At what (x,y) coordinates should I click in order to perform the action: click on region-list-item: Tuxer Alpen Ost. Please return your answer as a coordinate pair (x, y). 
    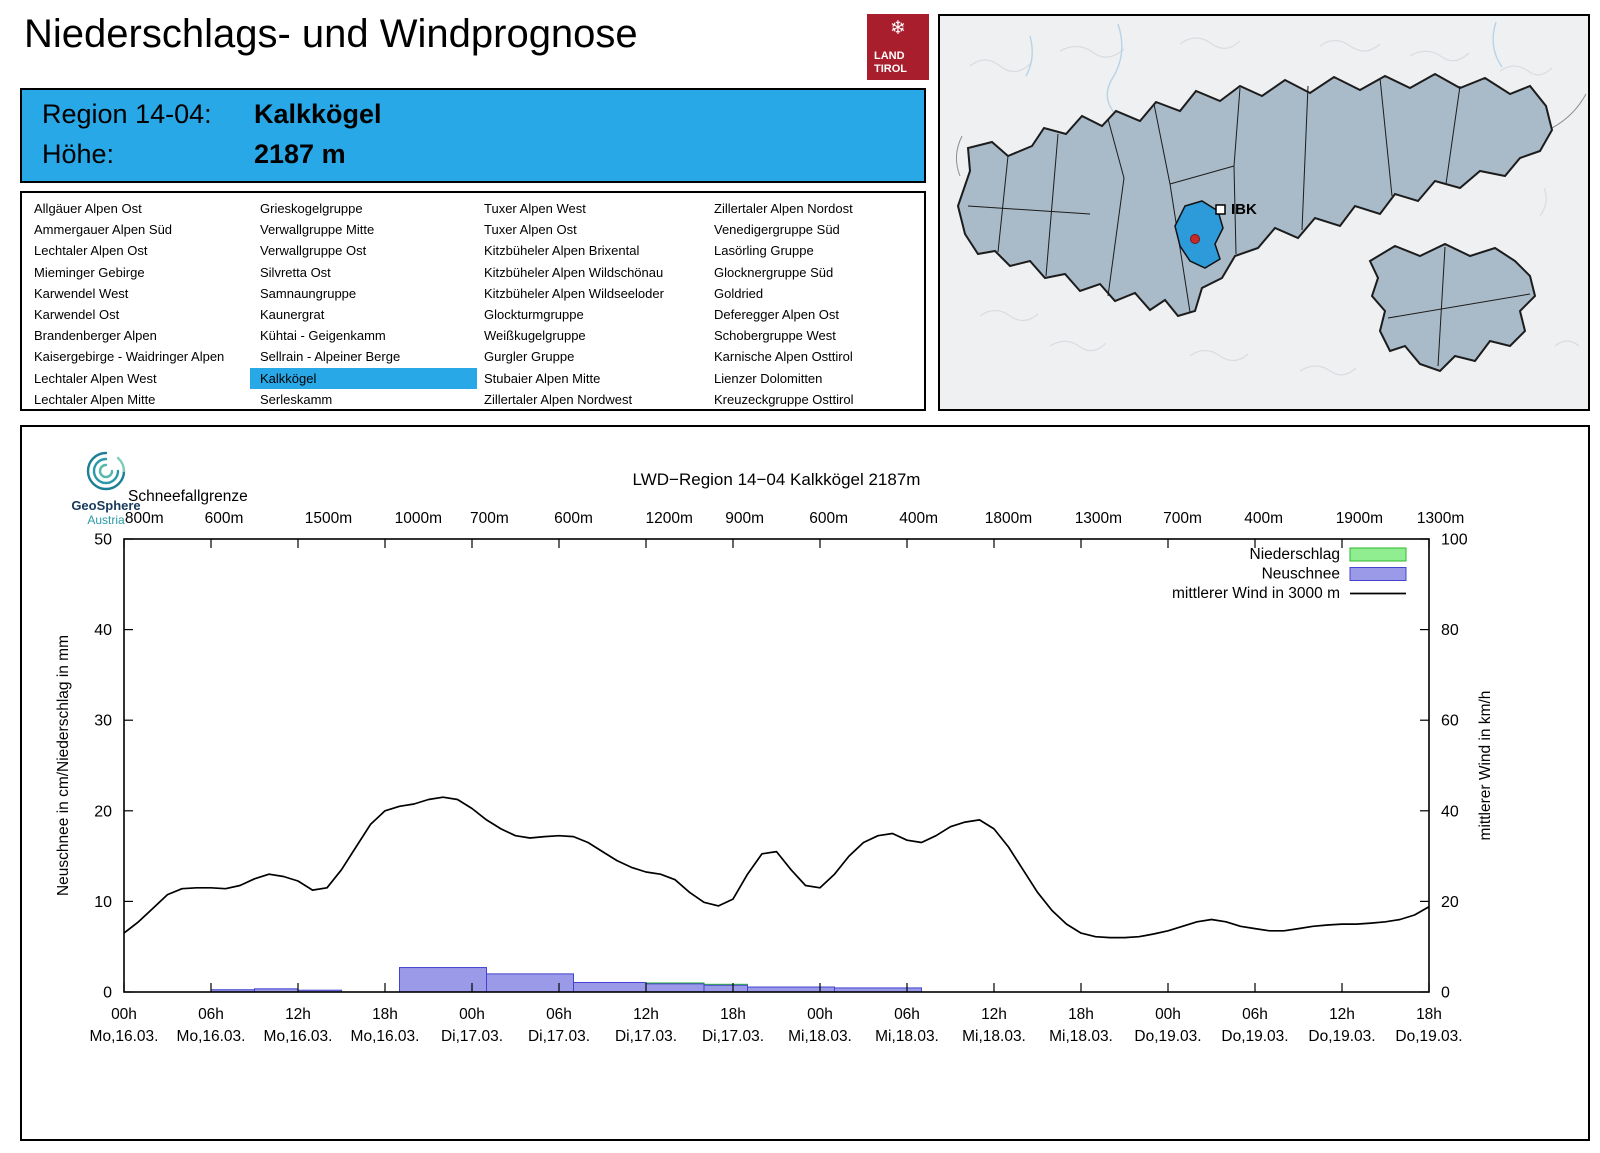
    Looking at the image, I should click on (530, 230).